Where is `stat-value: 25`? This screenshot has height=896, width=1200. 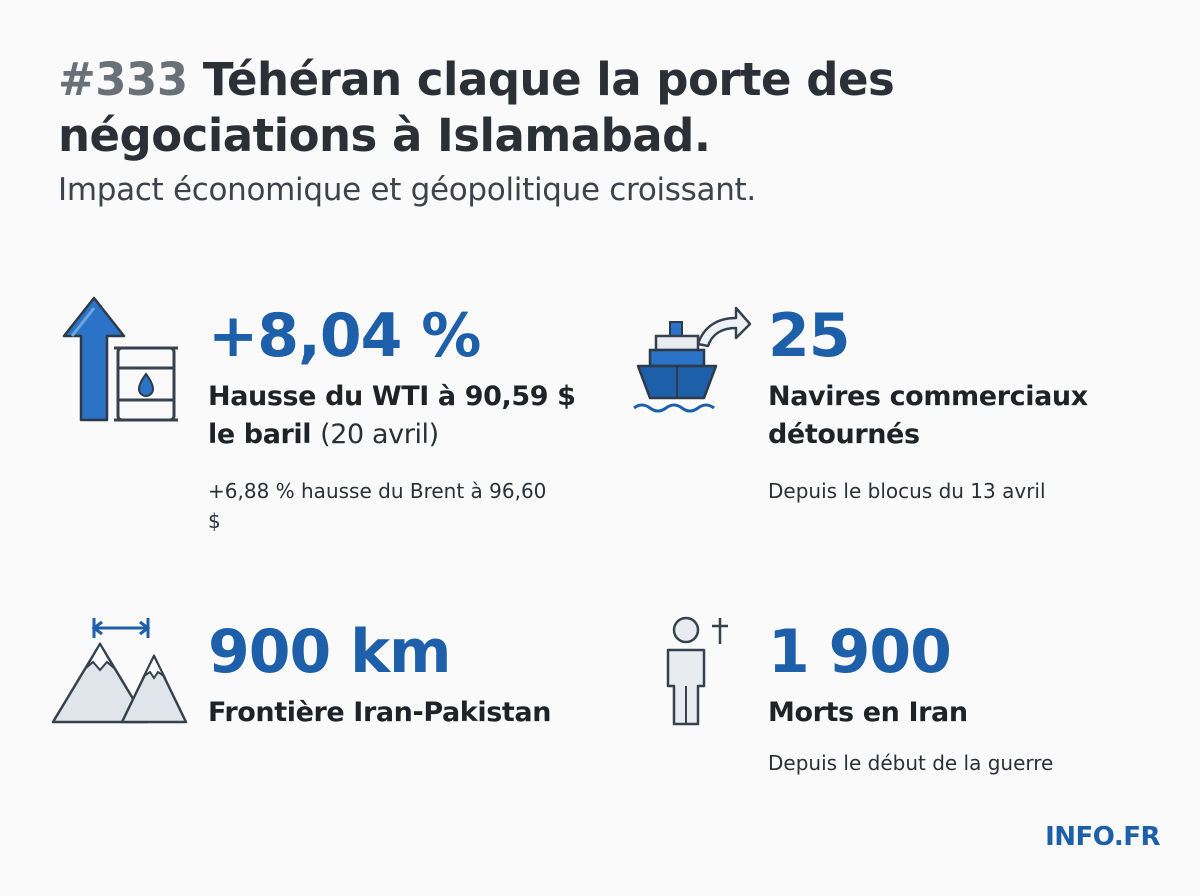 stat-value: 25 is located at coordinates (809, 336).